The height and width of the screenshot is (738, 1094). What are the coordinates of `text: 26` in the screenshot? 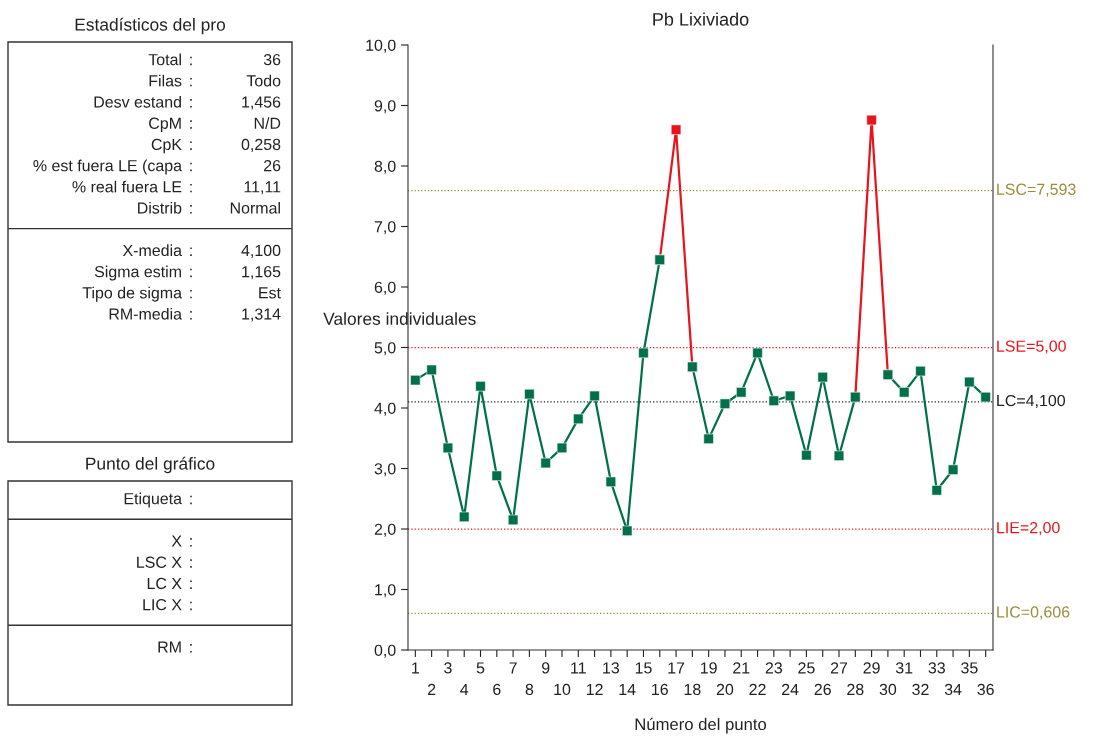 It's located at (272, 165).